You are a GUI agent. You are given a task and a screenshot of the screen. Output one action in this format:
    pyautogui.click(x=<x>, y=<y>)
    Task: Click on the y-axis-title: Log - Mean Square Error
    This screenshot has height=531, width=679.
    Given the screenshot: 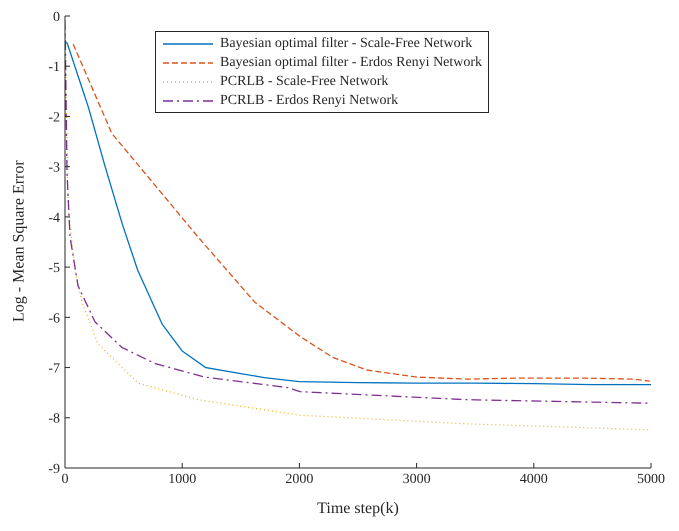 What is the action you would take?
    pyautogui.click(x=19, y=241)
    